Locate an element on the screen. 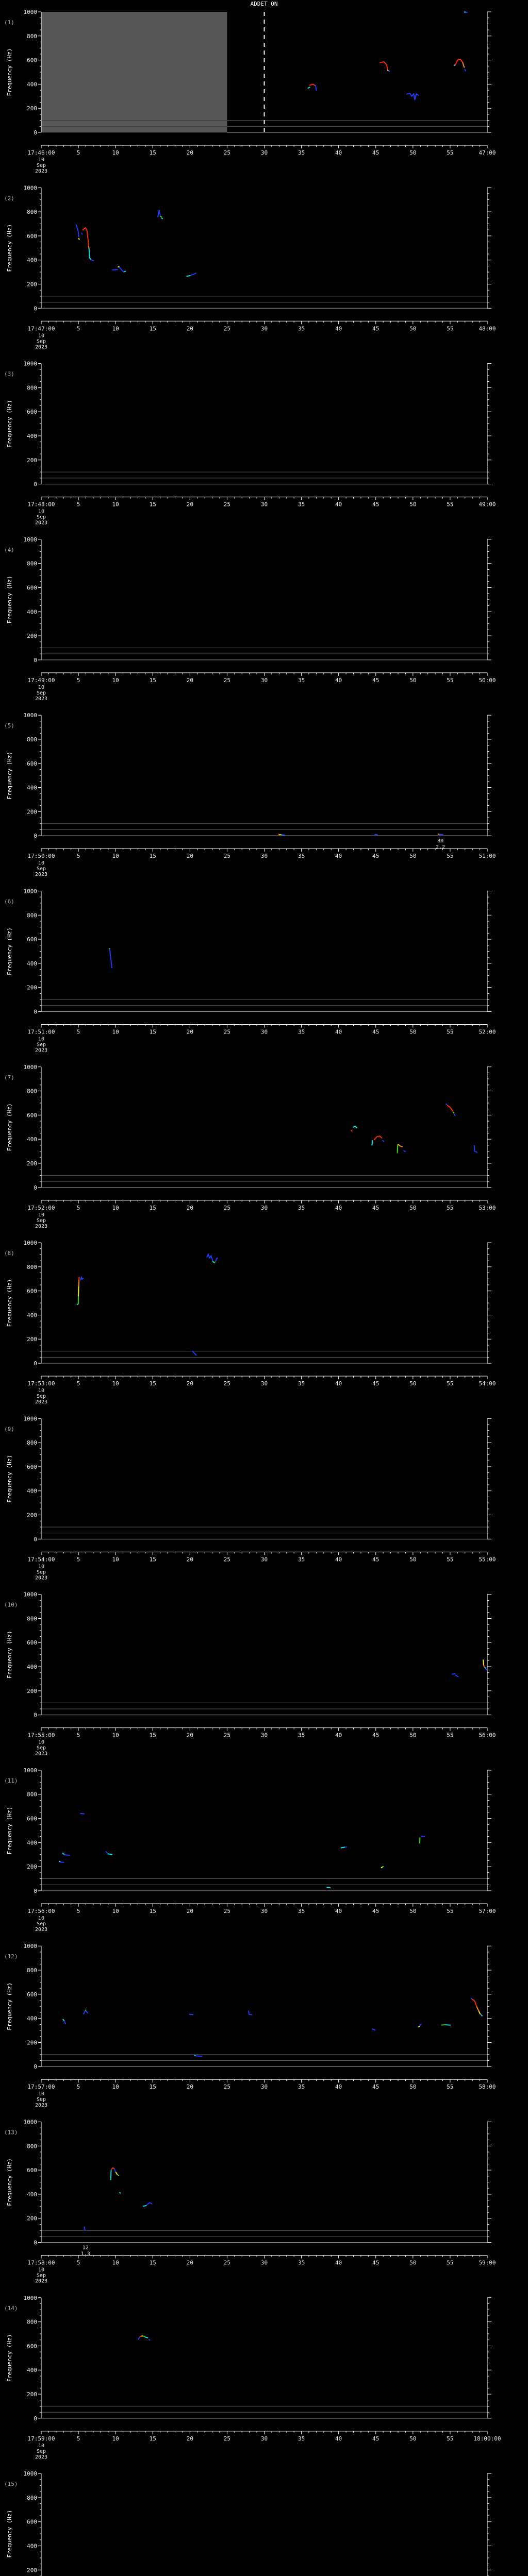 This screenshot has width=528, height=2576. x-tick-label: 15 is located at coordinates (153, 1735).